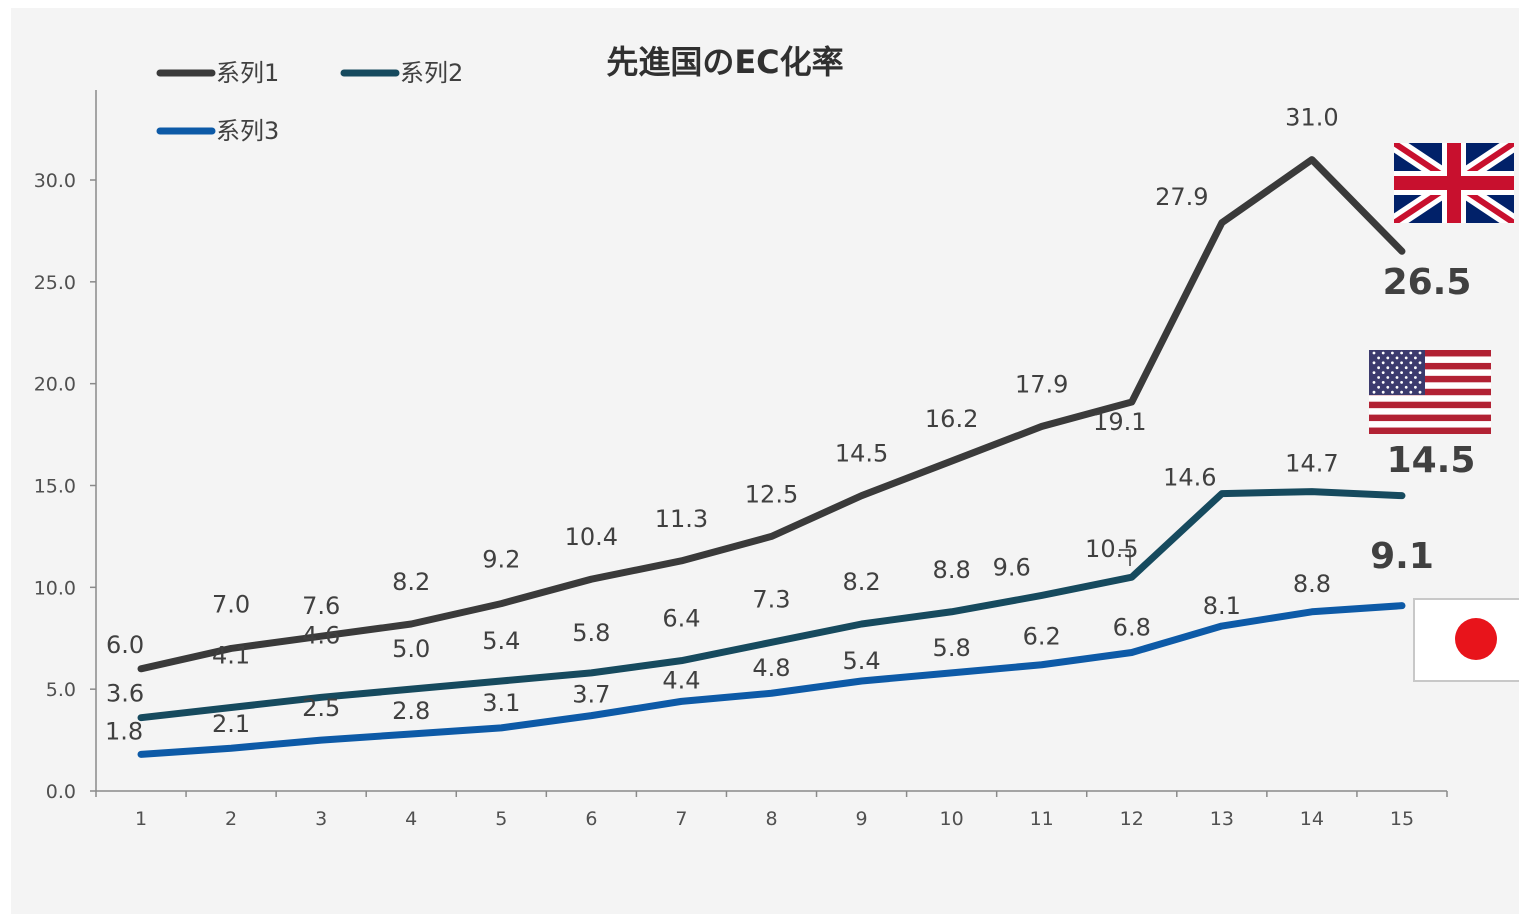  What do you see at coordinates (501, 819) in the screenshot?
I see `x-tick-label: 5` at bounding box center [501, 819].